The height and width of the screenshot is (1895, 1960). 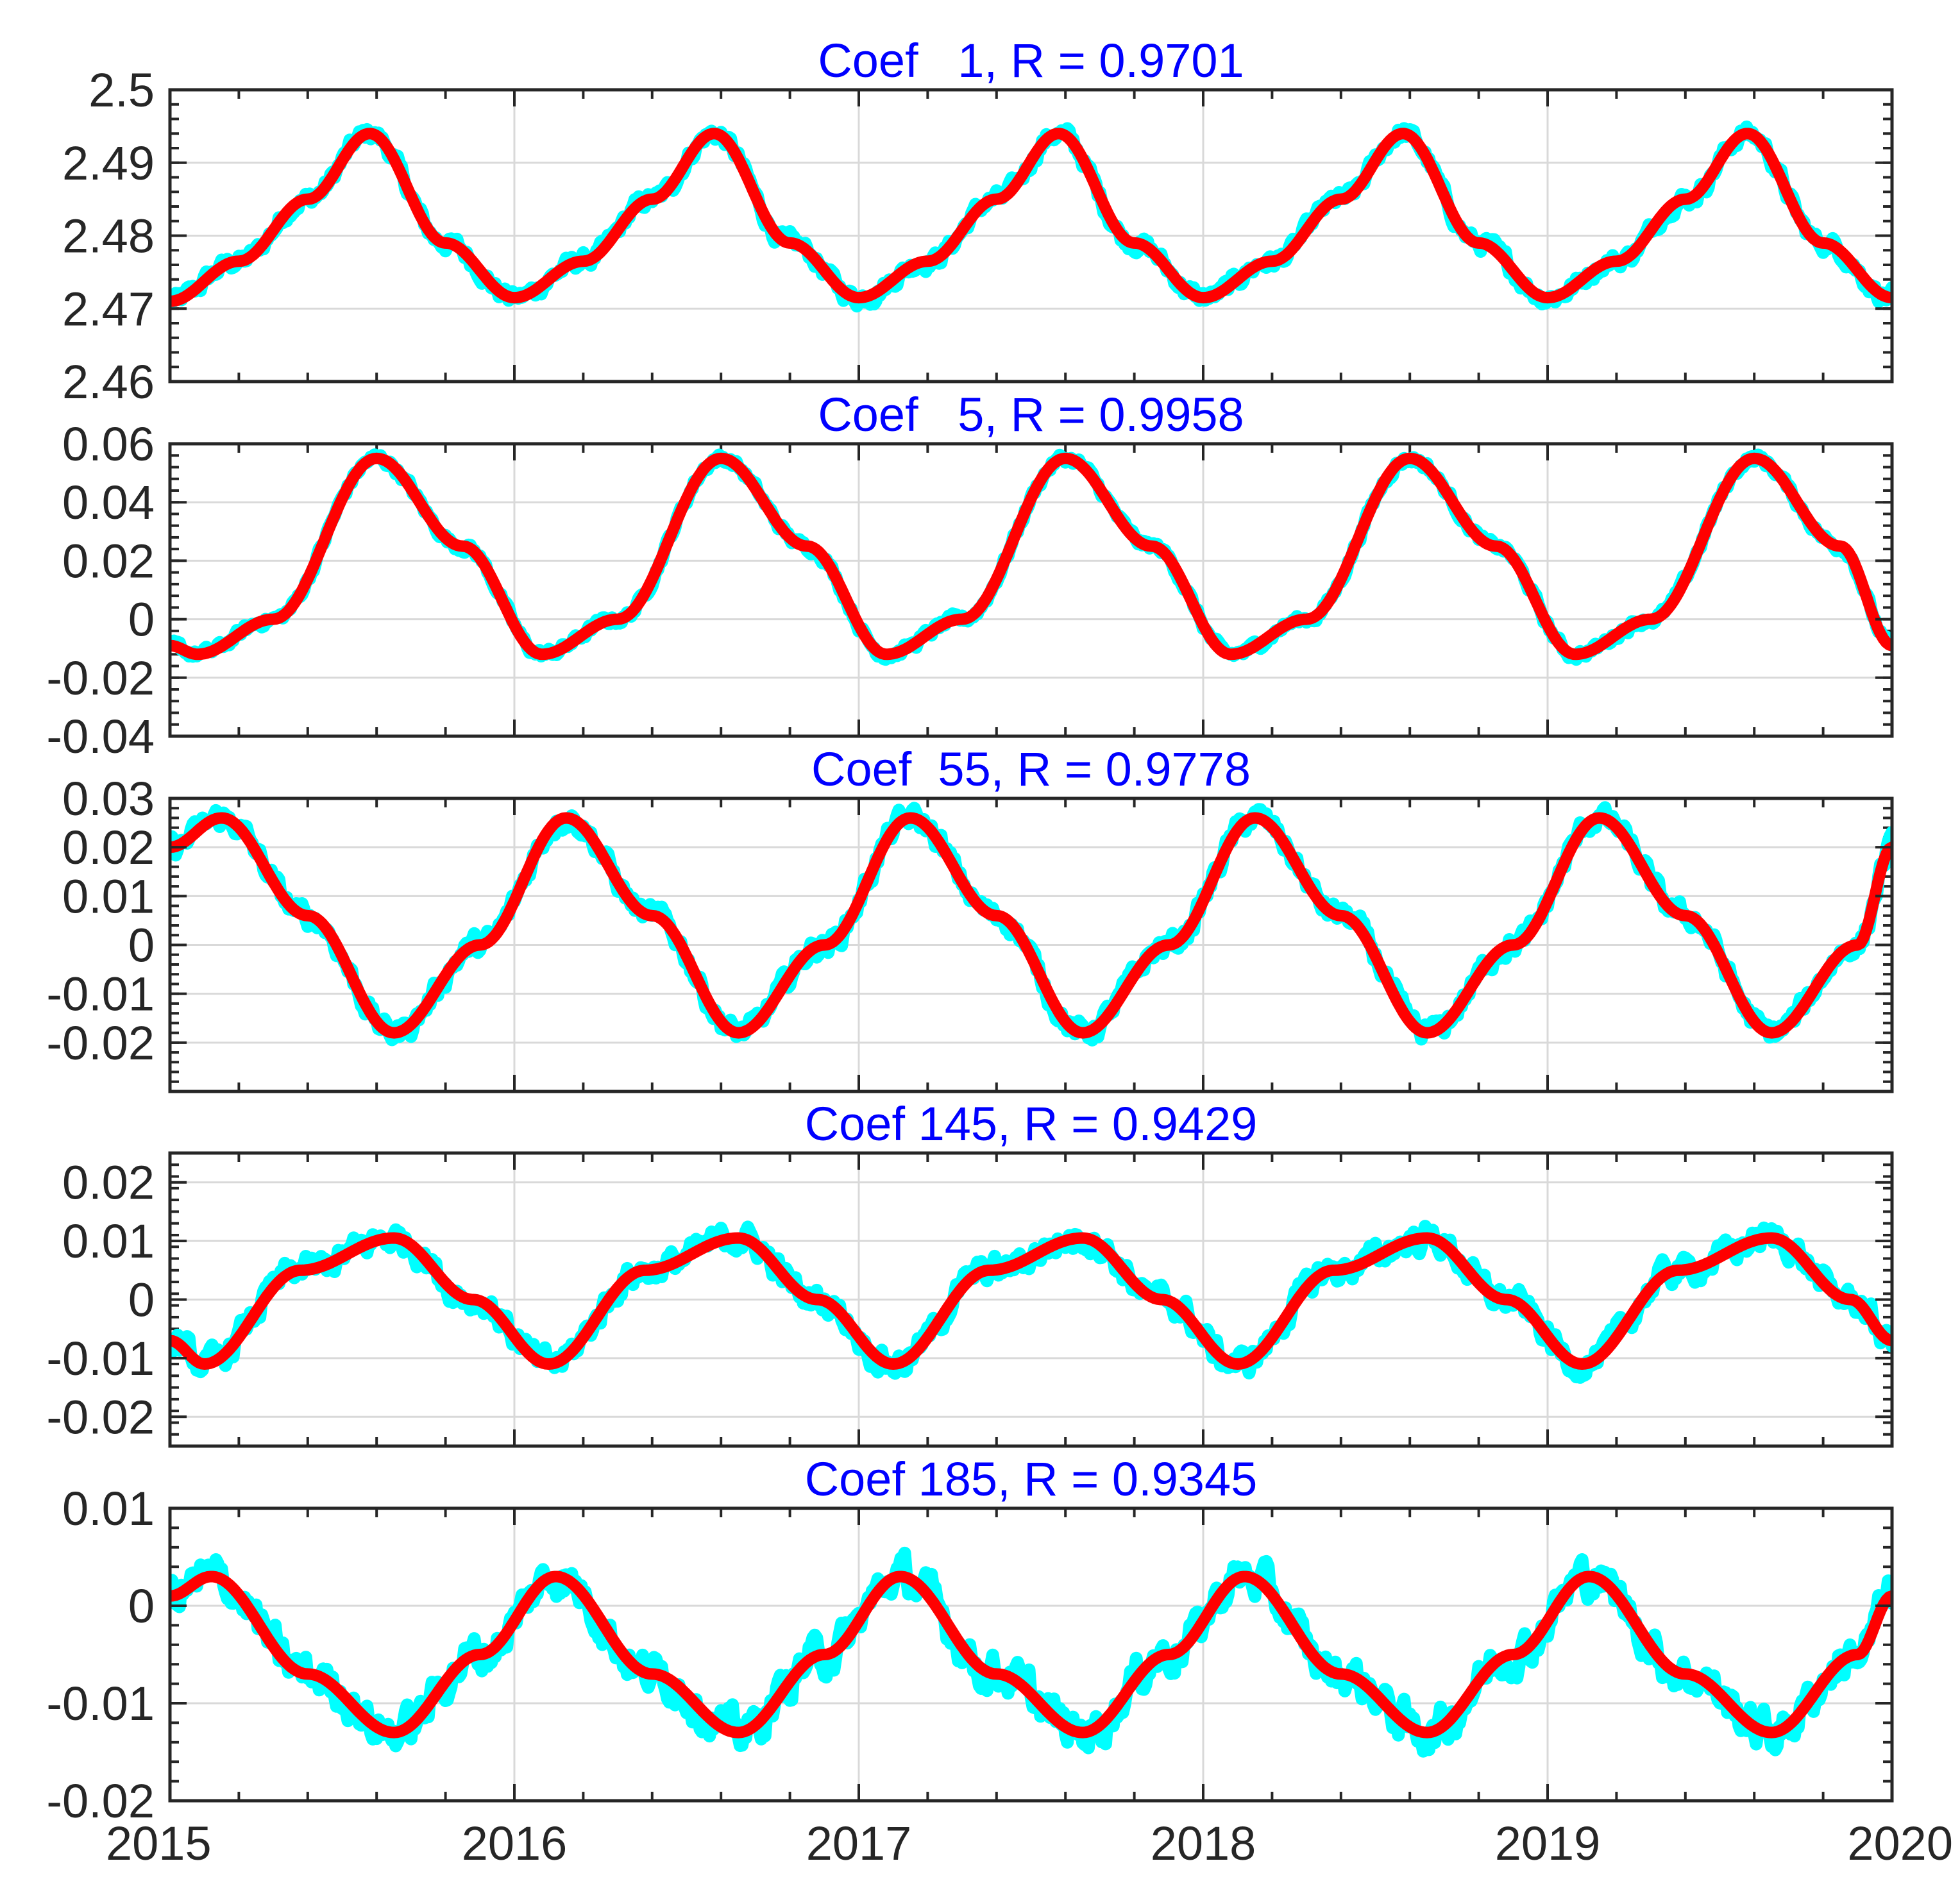 What do you see at coordinates (108, 163) in the screenshot?
I see `y-tick-label: 2.49` at bounding box center [108, 163].